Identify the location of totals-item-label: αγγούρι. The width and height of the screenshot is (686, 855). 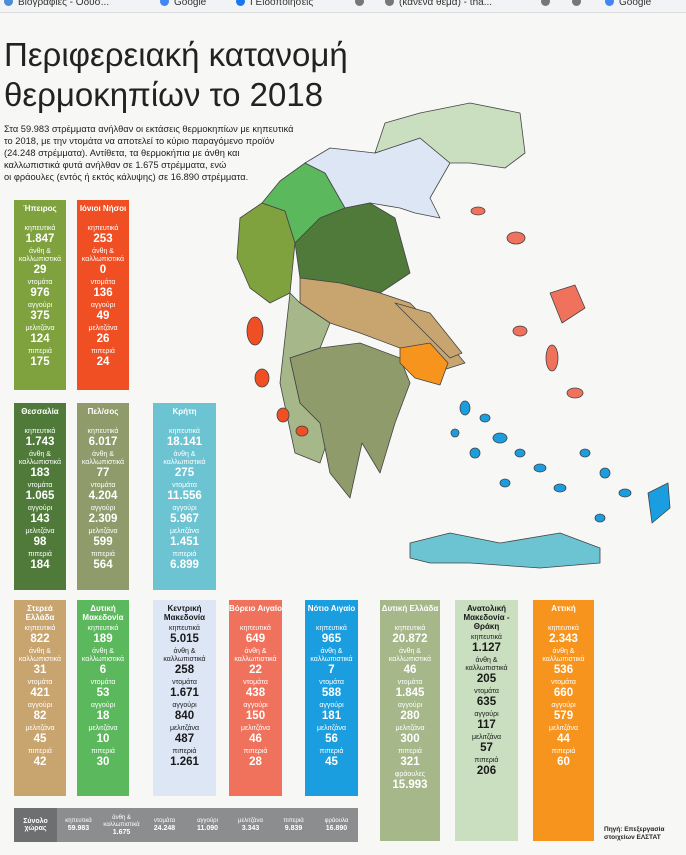
(207, 821).